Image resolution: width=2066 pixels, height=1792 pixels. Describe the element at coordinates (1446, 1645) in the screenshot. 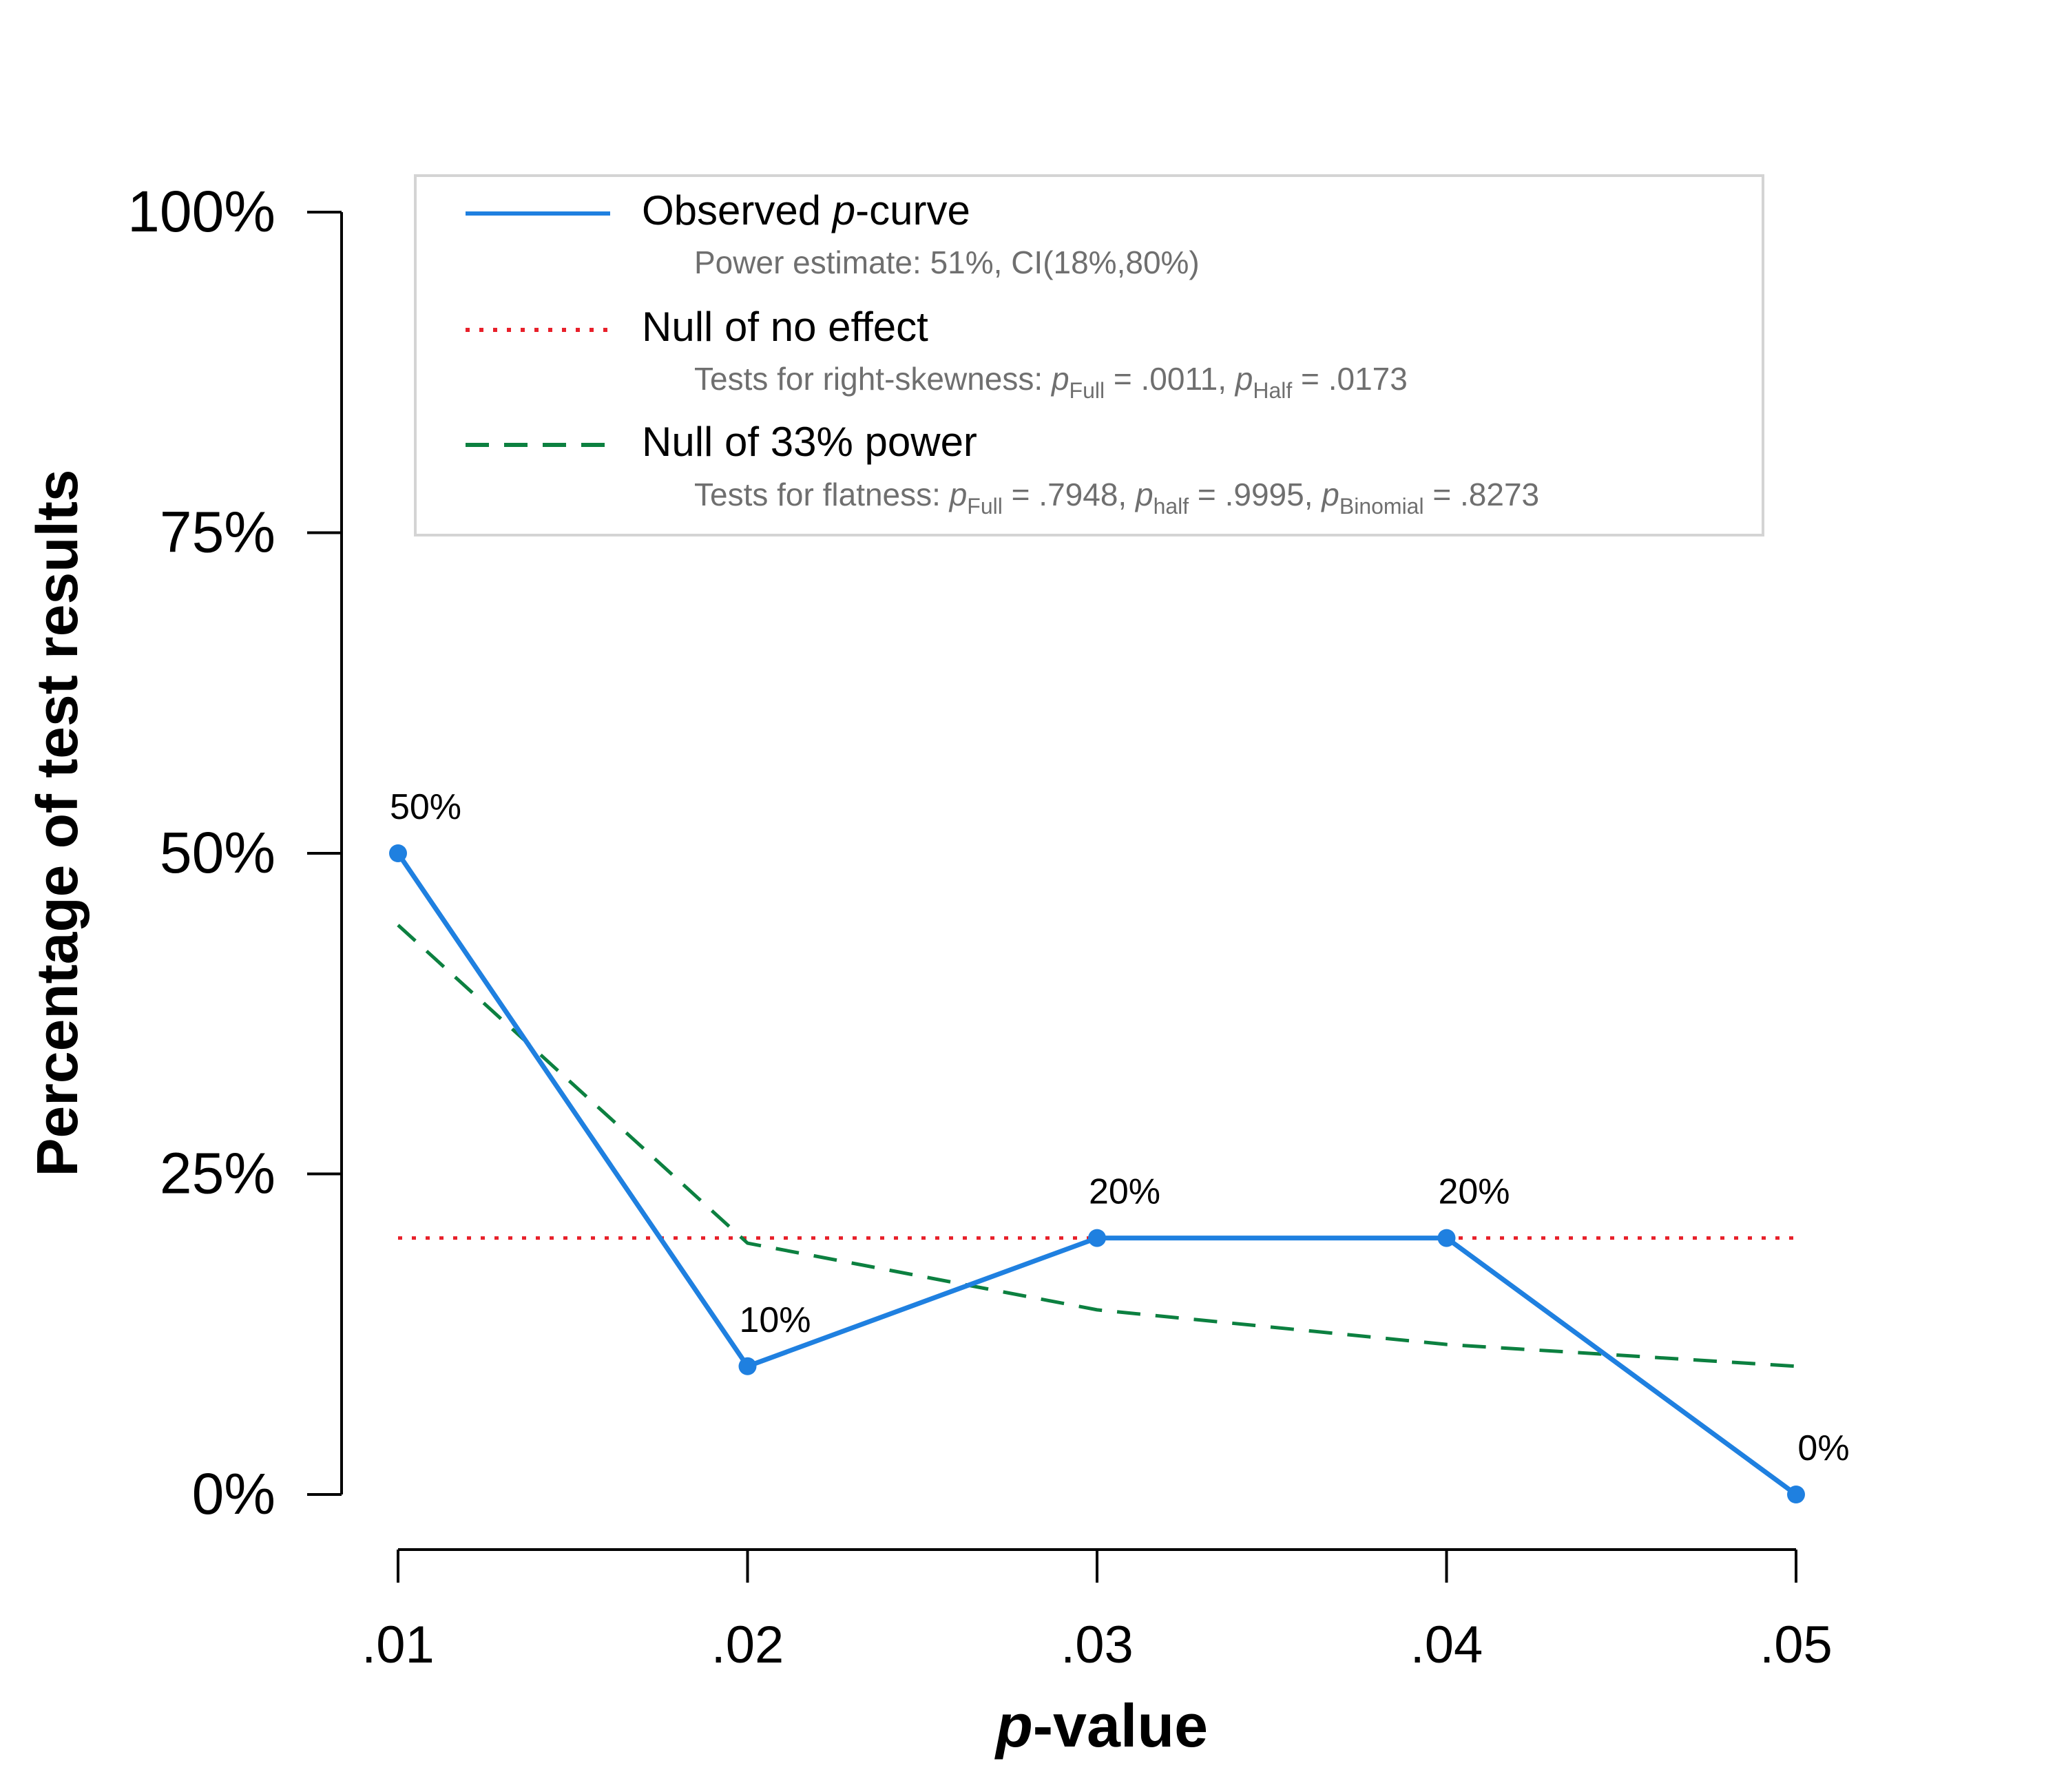

I see `x-tick-label: .04` at that location.